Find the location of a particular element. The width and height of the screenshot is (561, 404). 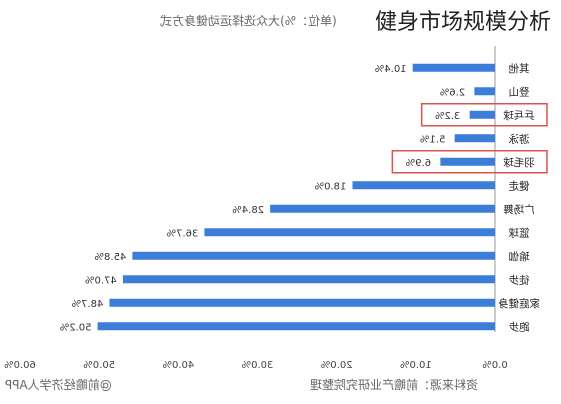

overlay-title: 健身市场规模分析 is located at coordinates (462, 20).